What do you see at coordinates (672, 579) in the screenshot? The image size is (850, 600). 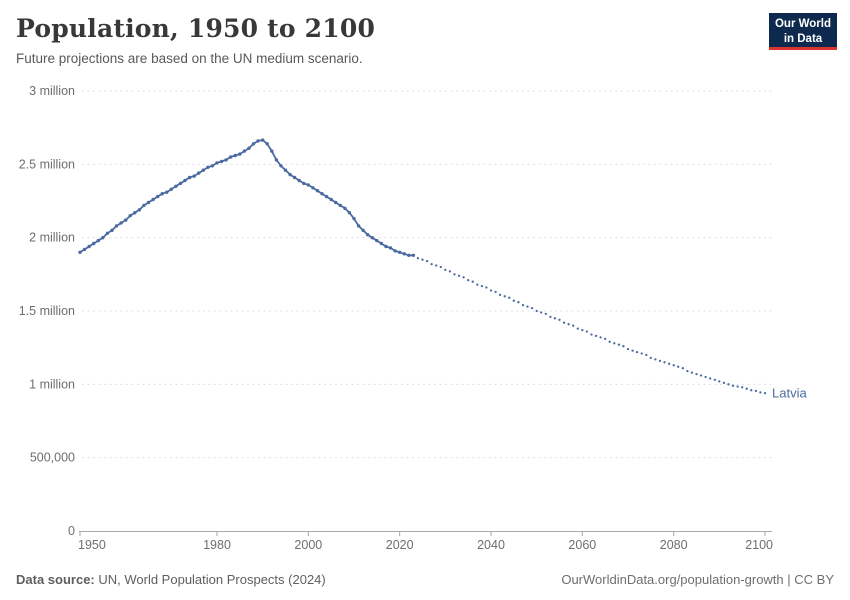 I see `owid-url-link: OurWorldinData.org/population-growth` at bounding box center [672, 579].